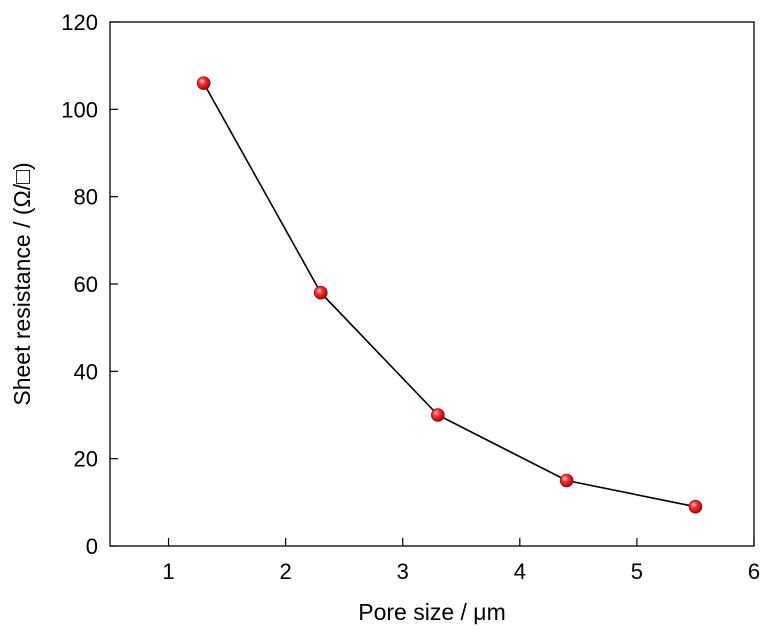 This screenshot has width=768, height=639. What do you see at coordinates (92, 546) in the screenshot?
I see `y-tick-label: 0` at bounding box center [92, 546].